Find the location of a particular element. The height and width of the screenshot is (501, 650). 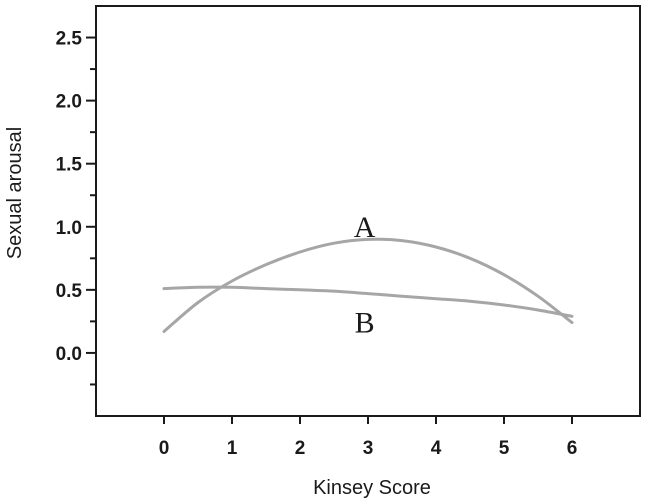

curve-label-a: A is located at coordinates (365, 227).